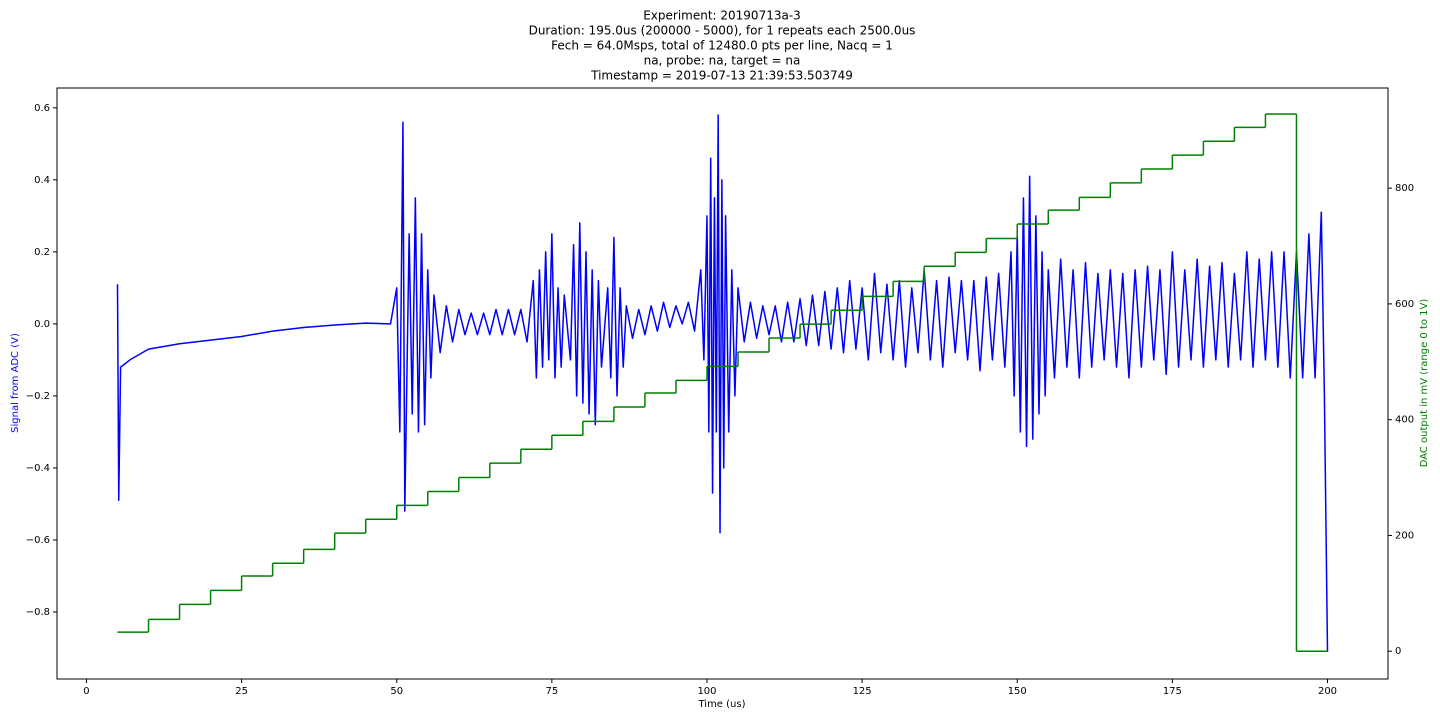  Describe the element at coordinates (706, 691) in the screenshot. I see `x-tick-label: 100` at that location.